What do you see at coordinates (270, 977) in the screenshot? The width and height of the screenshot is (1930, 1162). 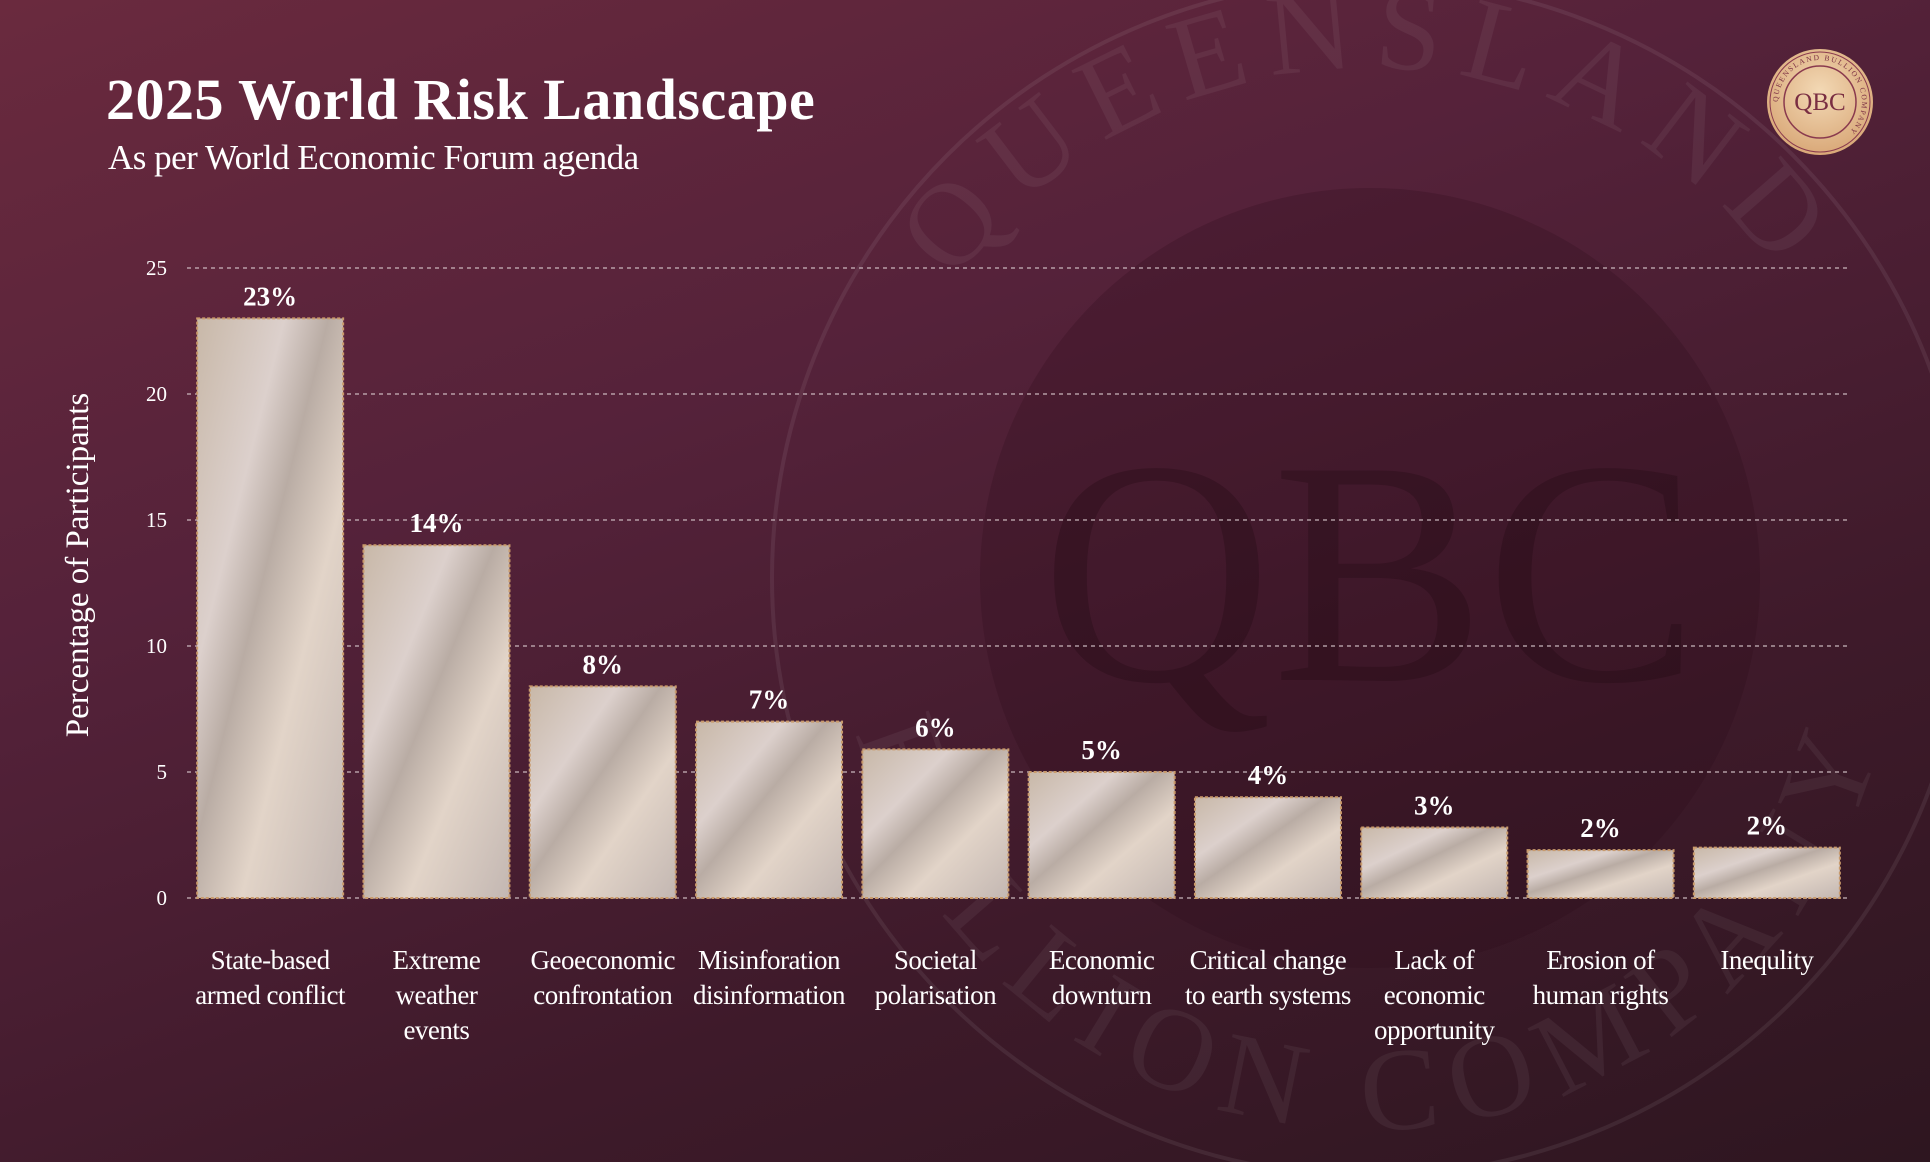 I see `x-tick-label: State-based armed conflict` at bounding box center [270, 977].